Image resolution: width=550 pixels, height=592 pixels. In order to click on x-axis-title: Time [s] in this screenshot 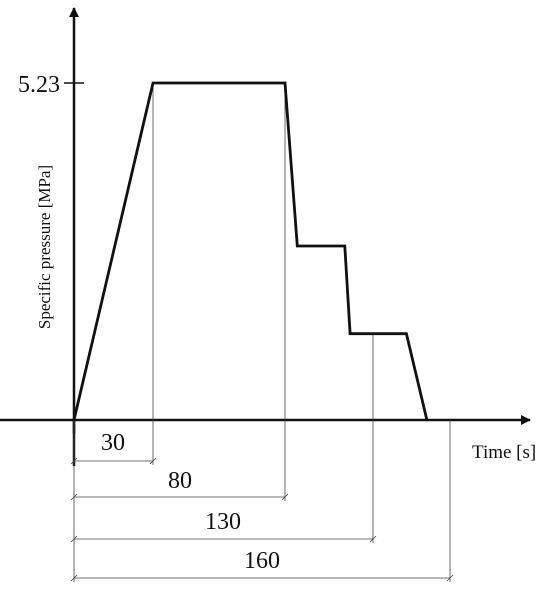, I will do `click(504, 452)`.